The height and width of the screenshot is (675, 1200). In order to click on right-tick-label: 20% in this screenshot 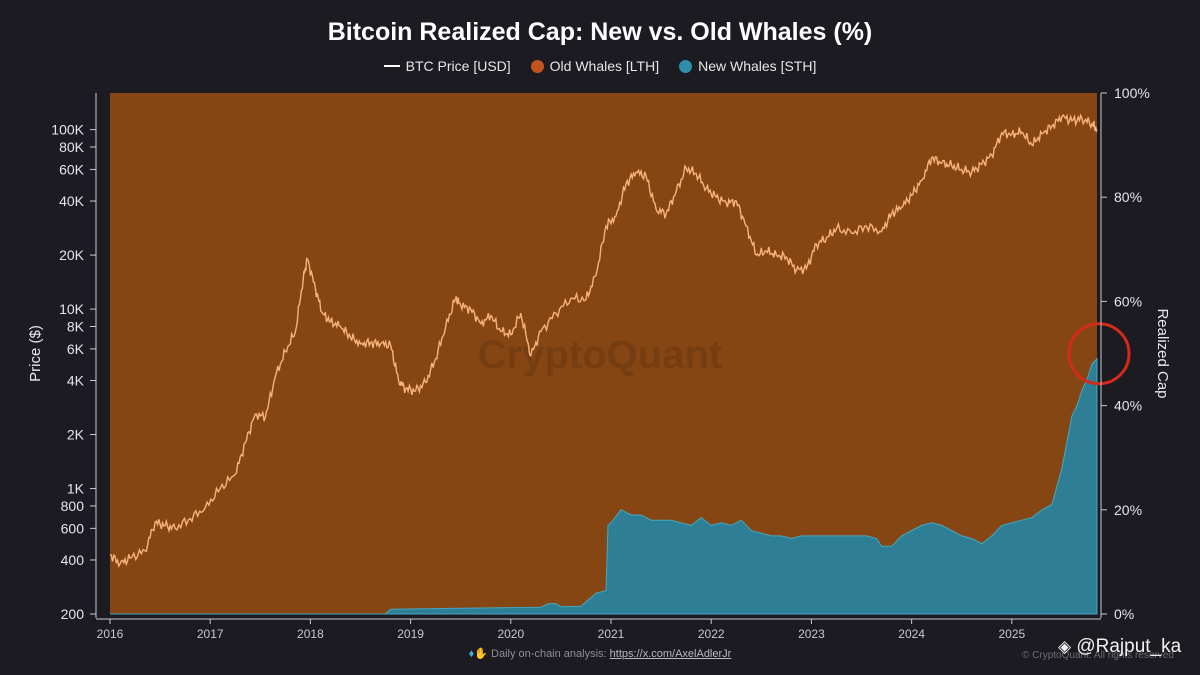, I will do `click(1128, 510)`.